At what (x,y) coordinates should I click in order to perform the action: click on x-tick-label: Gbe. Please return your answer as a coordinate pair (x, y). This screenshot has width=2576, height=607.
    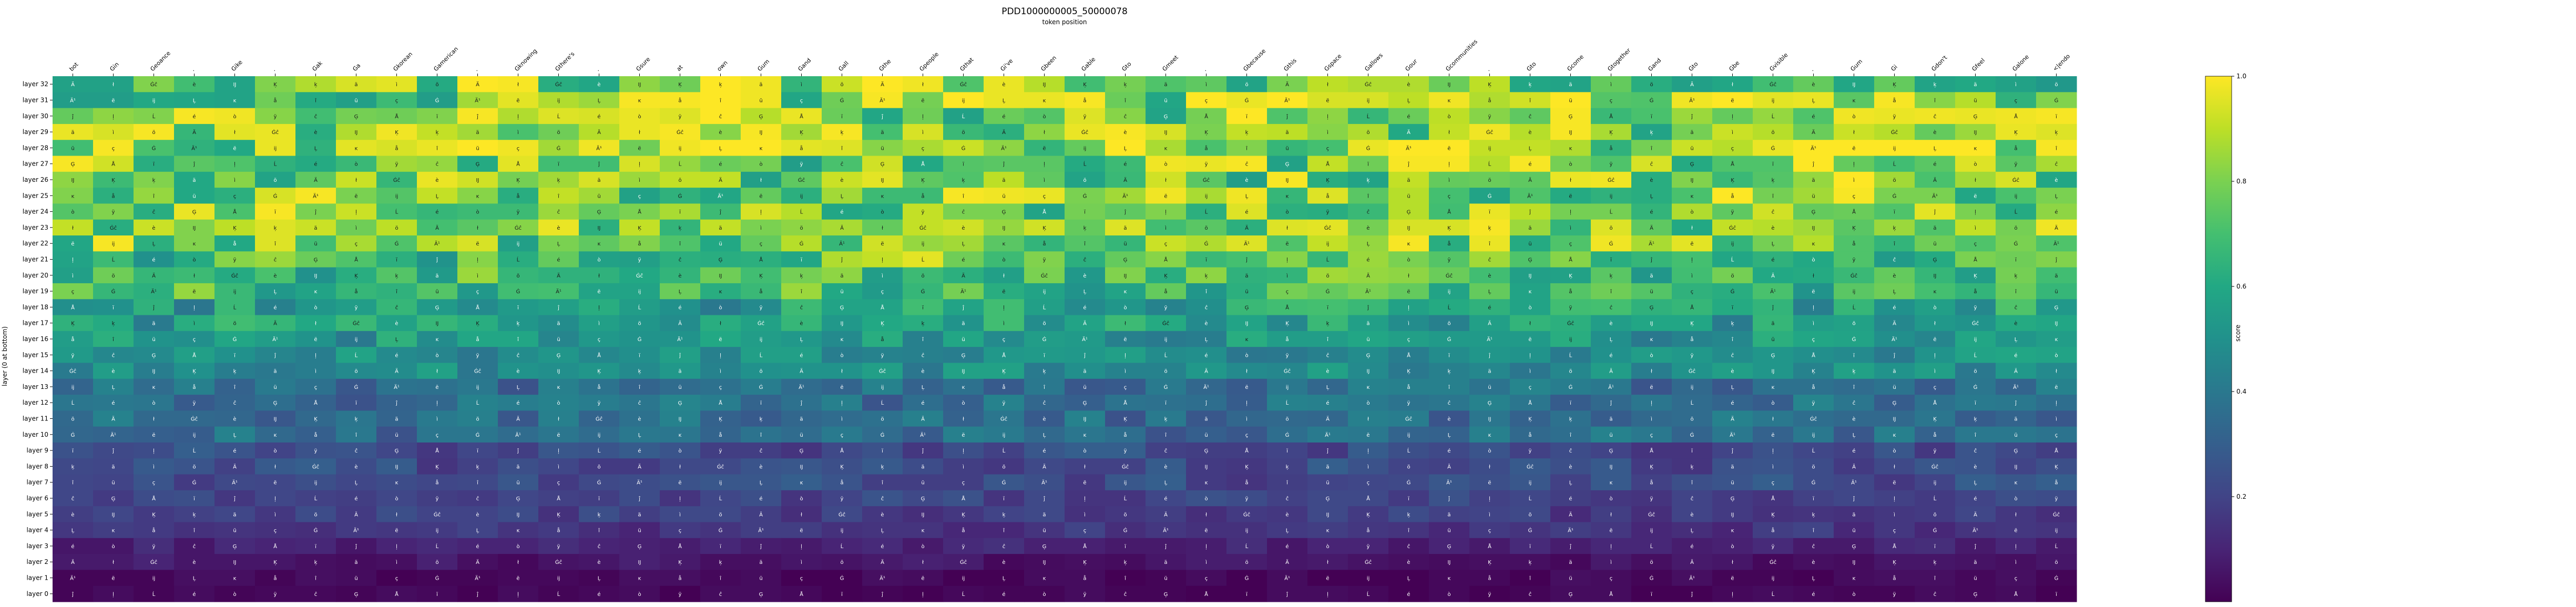
    Looking at the image, I should click on (1734, 66).